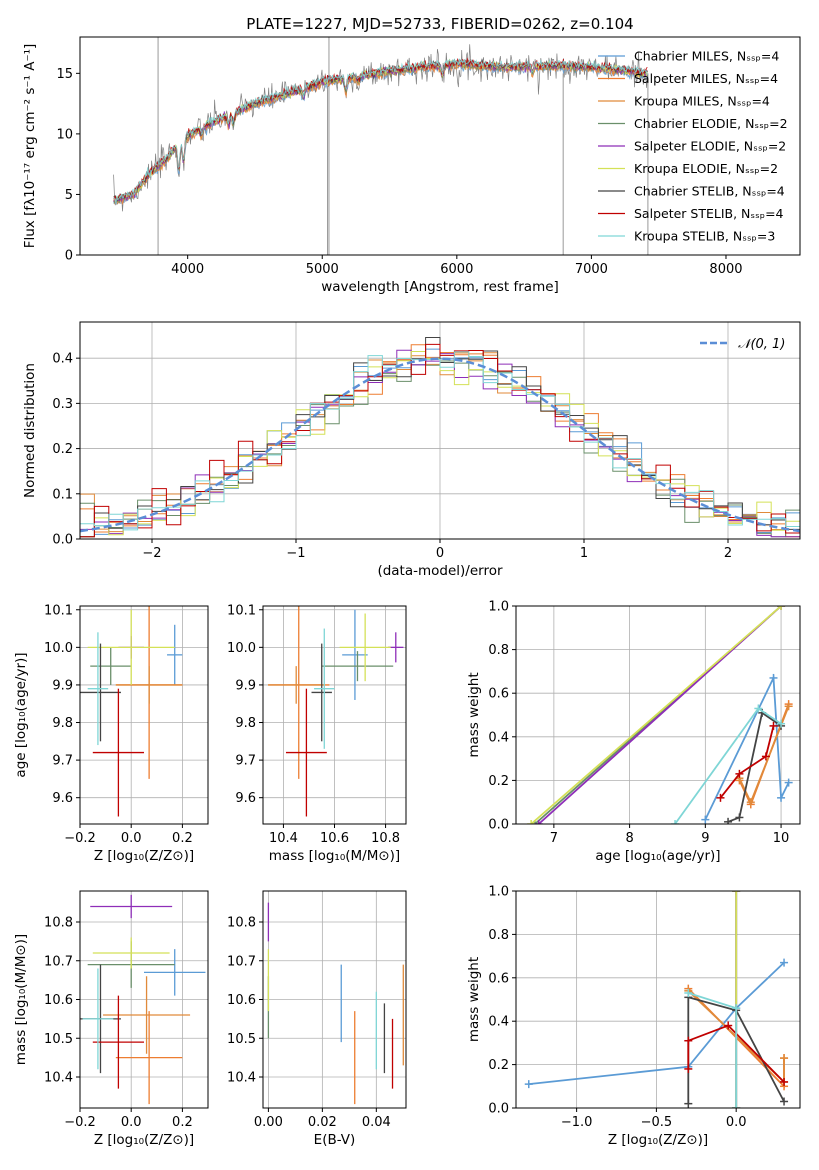  What do you see at coordinates (241, 923) in the screenshot?
I see `y-tick-label: 10.8` at bounding box center [241, 923].